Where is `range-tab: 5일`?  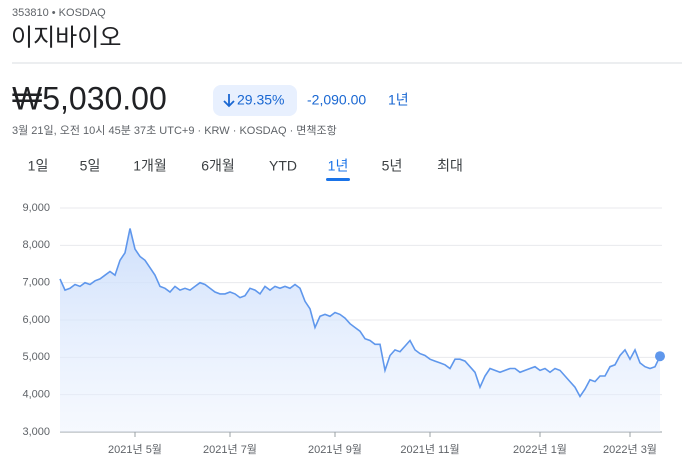 range-tab: 5일 is located at coordinates (90, 166).